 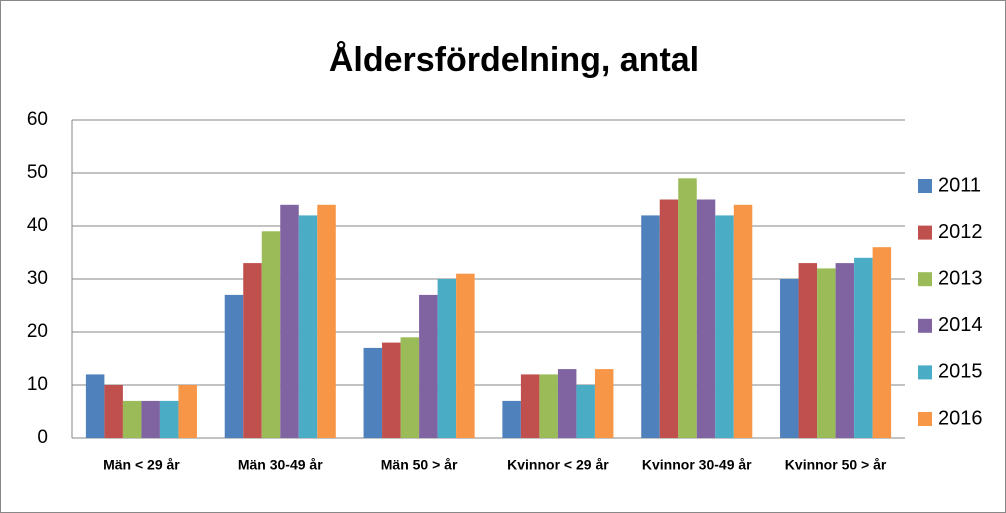 What do you see at coordinates (37, 278) in the screenshot?
I see `y-tick-label: 30` at bounding box center [37, 278].